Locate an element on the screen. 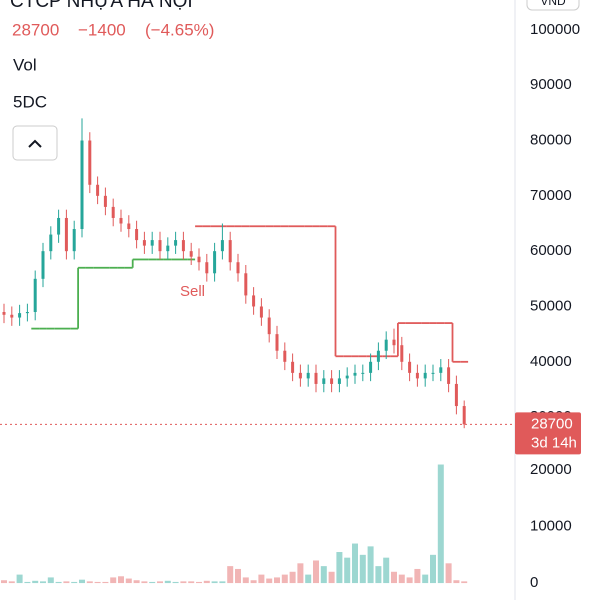 The image size is (600, 600). indicator-label: 5DC is located at coordinates (30, 101).